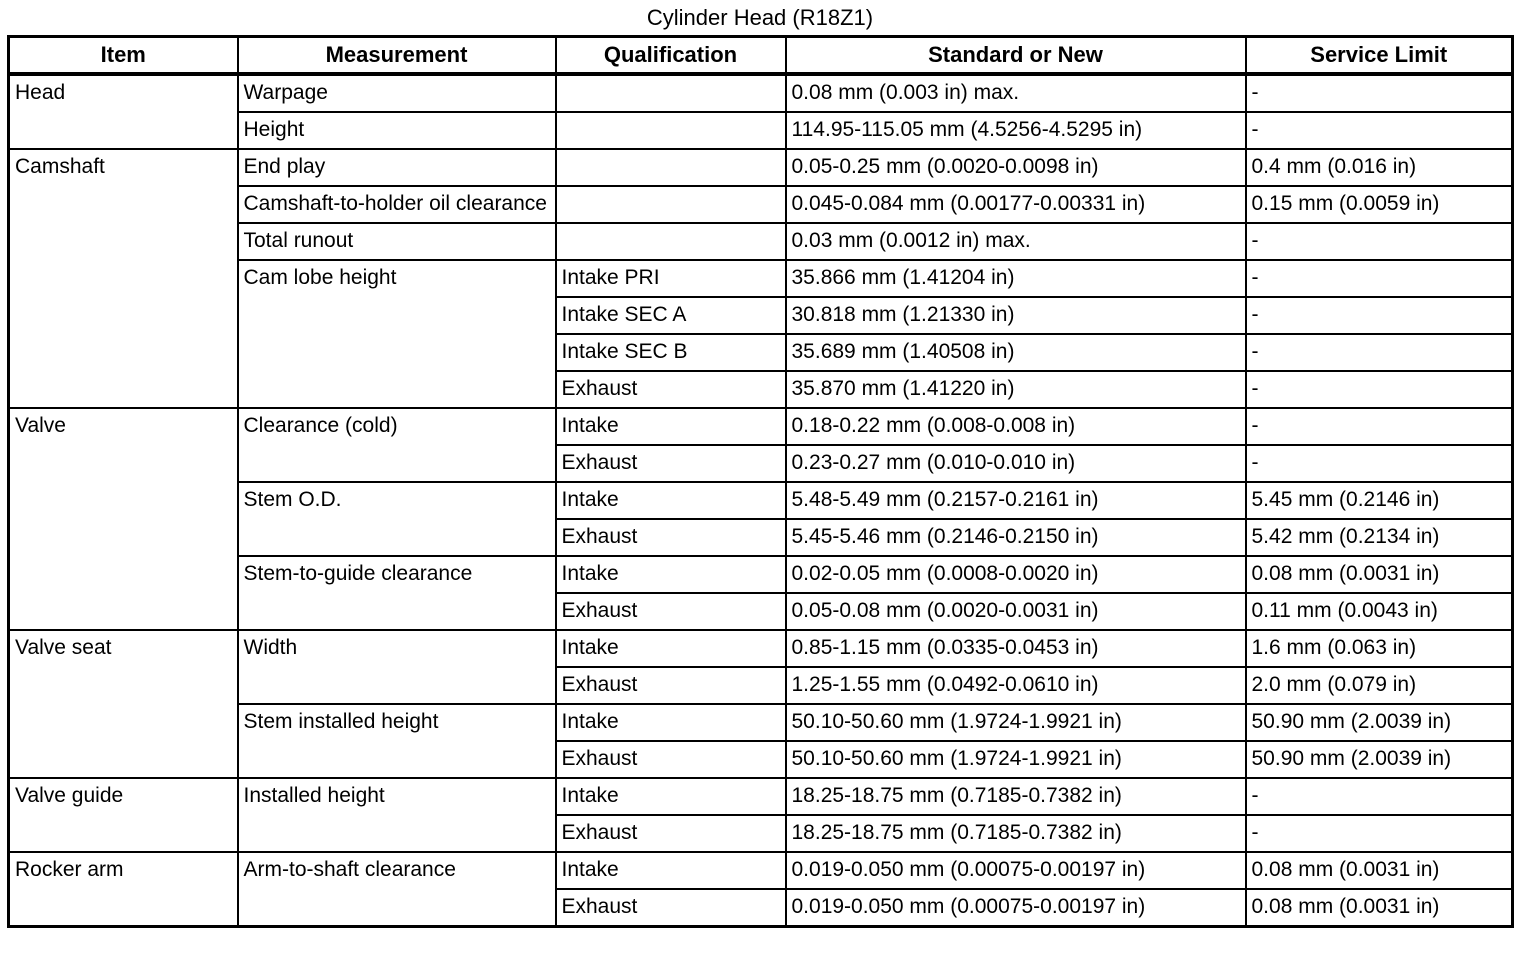 This screenshot has height=966, width=1520. Describe the element at coordinates (1015, 389) in the screenshot. I see `standard-cell: 35.870 mm (1.41220 in)` at that location.